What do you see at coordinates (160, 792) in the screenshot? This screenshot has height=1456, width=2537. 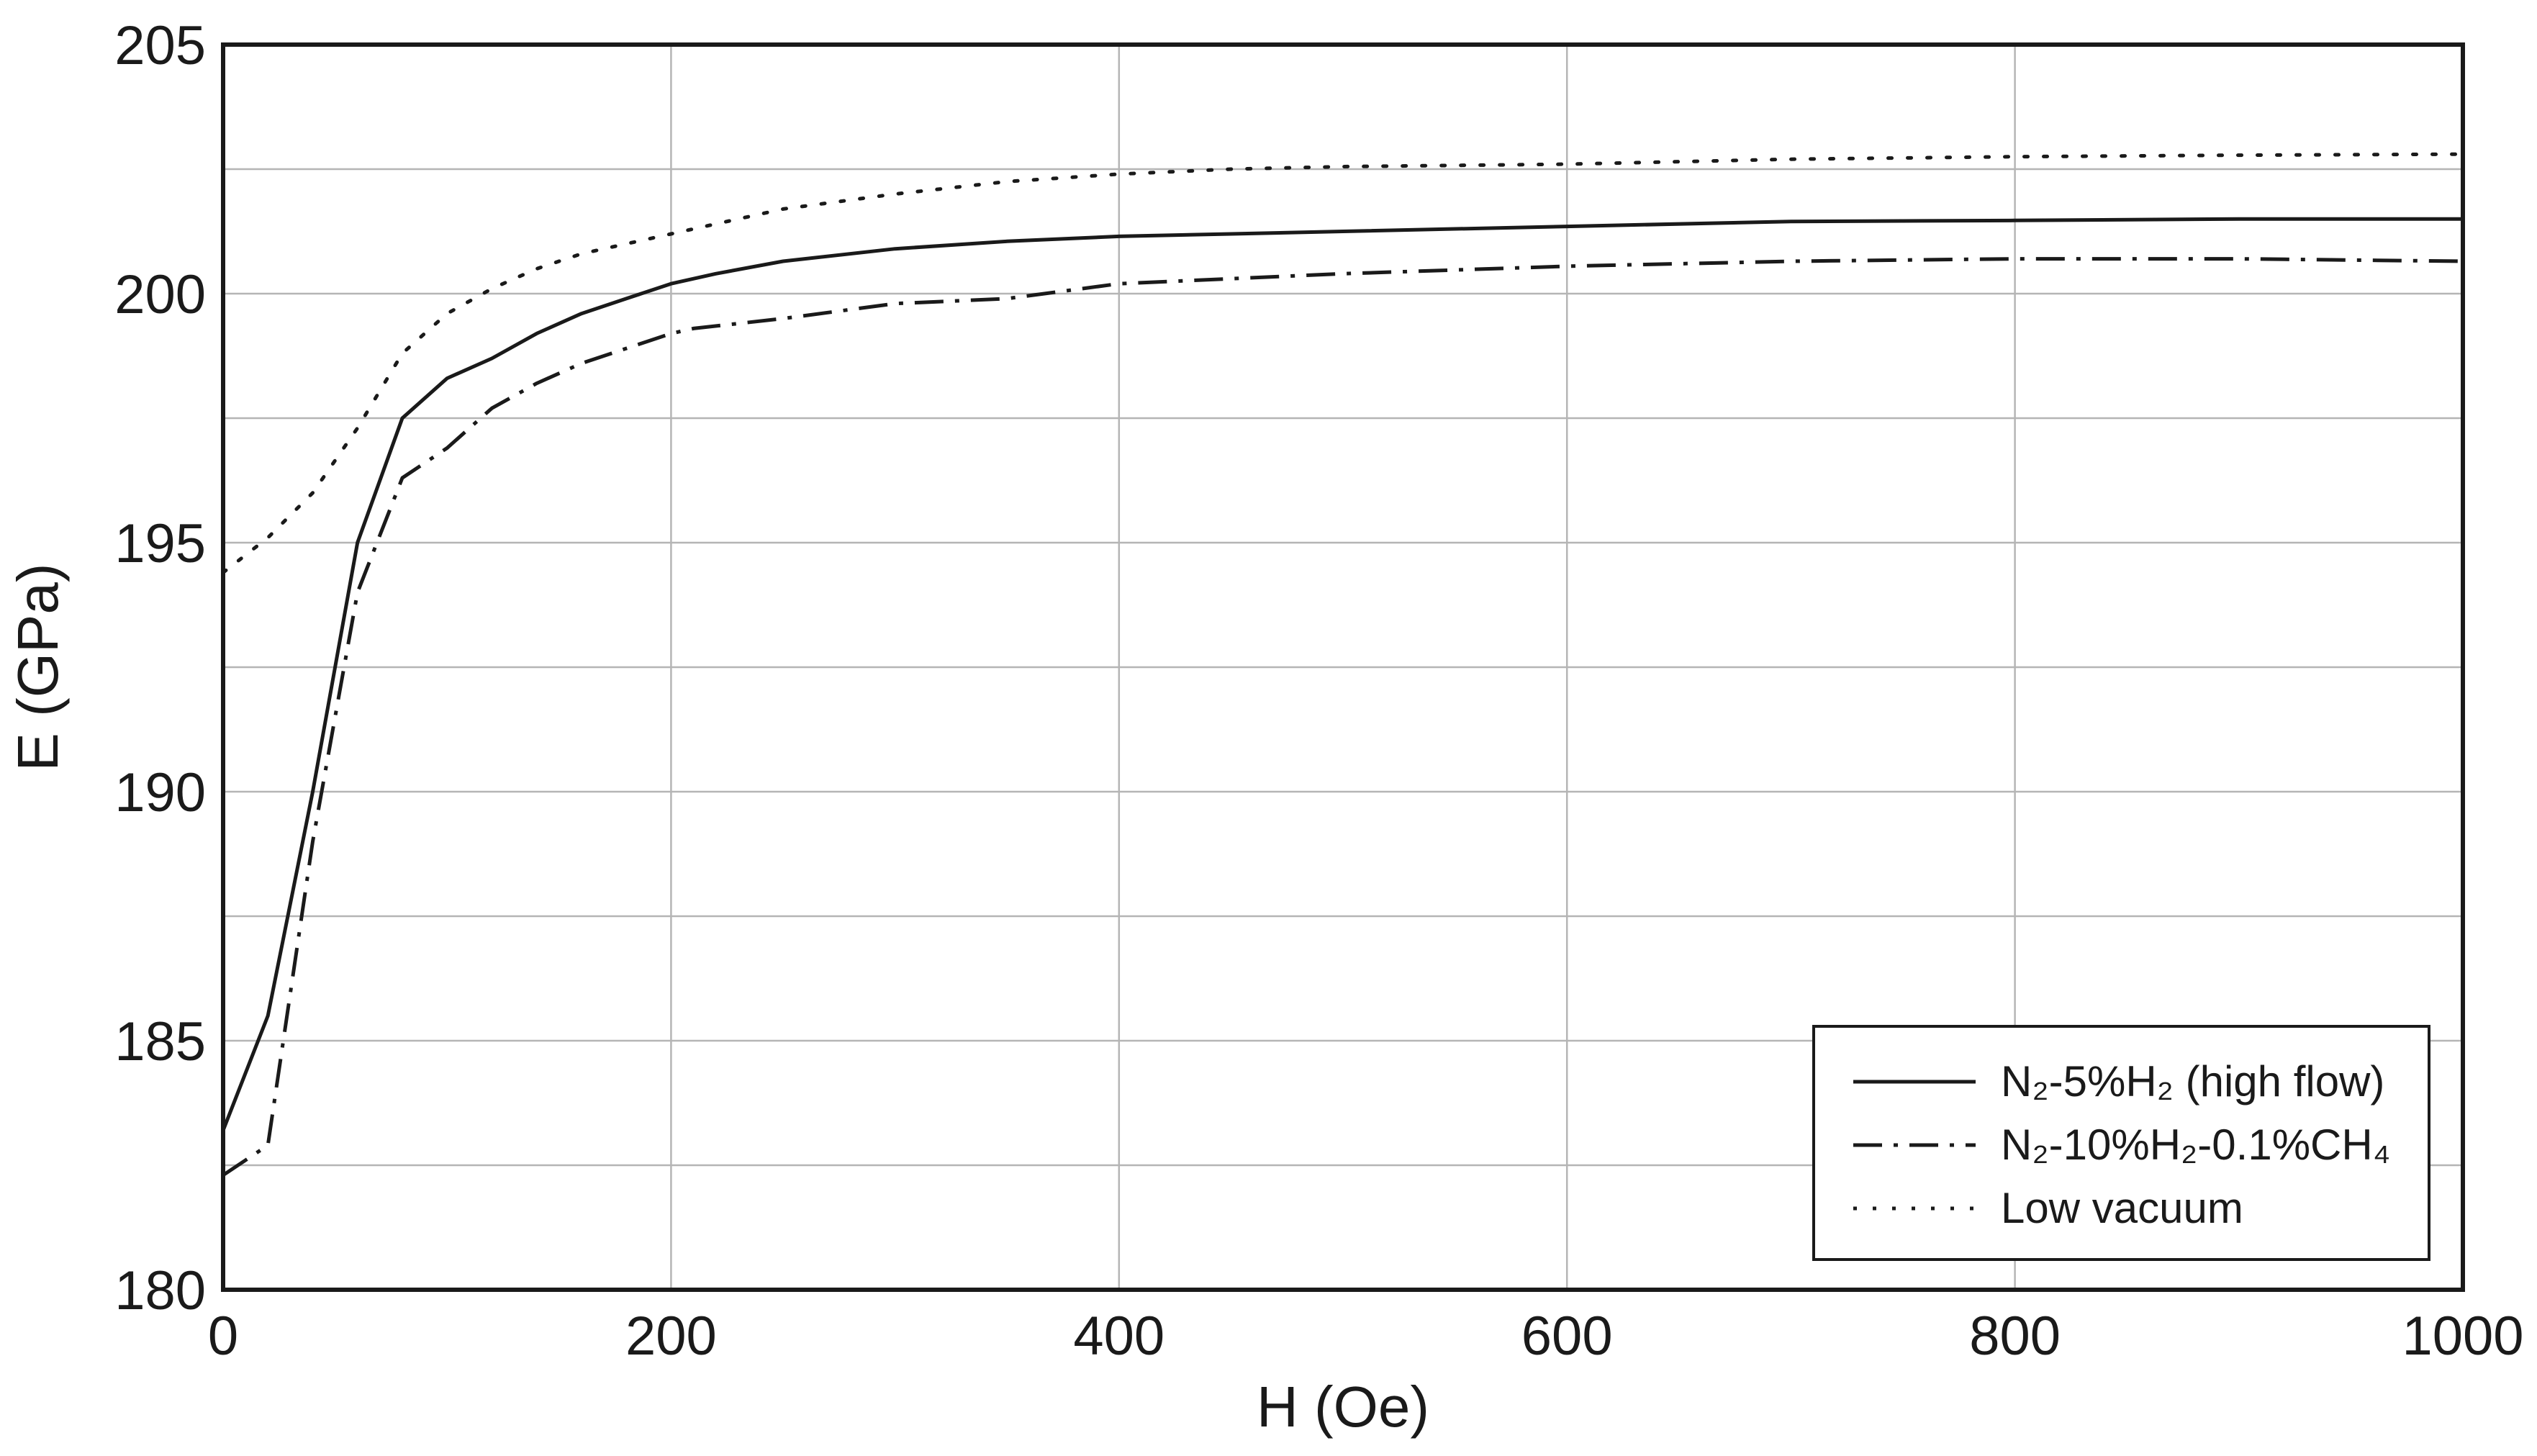 I see `y-tick-label: 190` at bounding box center [160, 792].